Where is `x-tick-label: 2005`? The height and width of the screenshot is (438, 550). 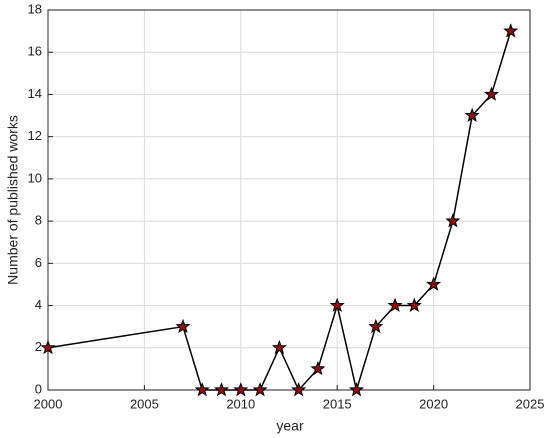 x-tick-label: 2005 is located at coordinates (144, 403).